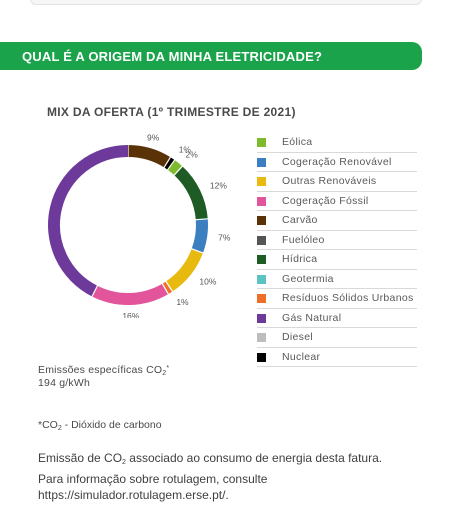  Describe the element at coordinates (224, 238) in the screenshot. I see `donut-data-label: 7%` at that location.